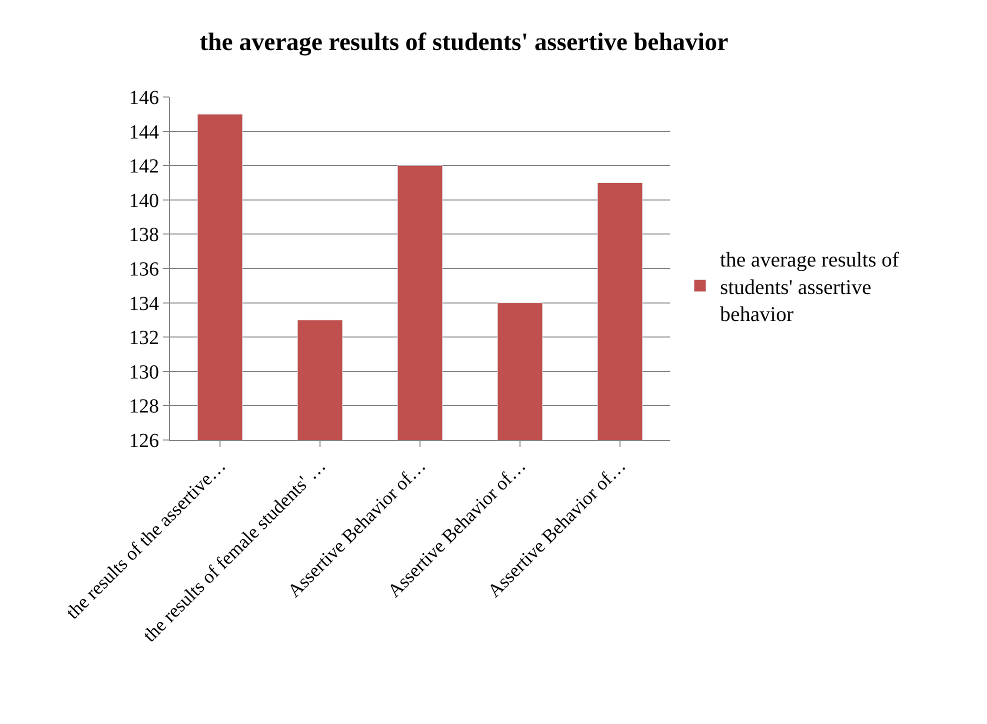 The width and height of the screenshot is (987, 724). What do you see at coordinates (464, 42) in the screenshot?
I see `chart-title: the average results of students' assertive behavior` at bounding box center [464, 42].